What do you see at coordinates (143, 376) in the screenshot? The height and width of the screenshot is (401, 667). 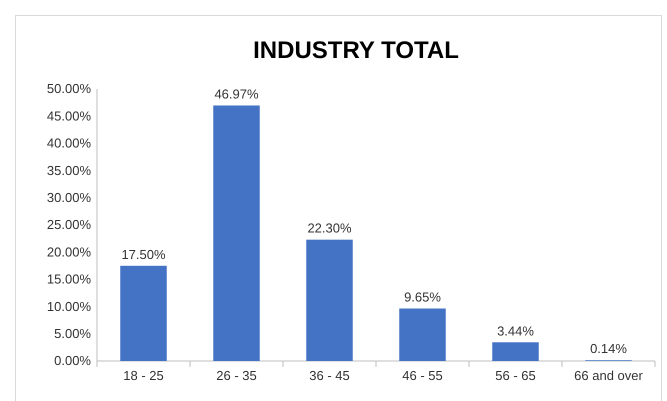 I see `x-tick-label: 18 - 25` at bounding box center [143, 376].